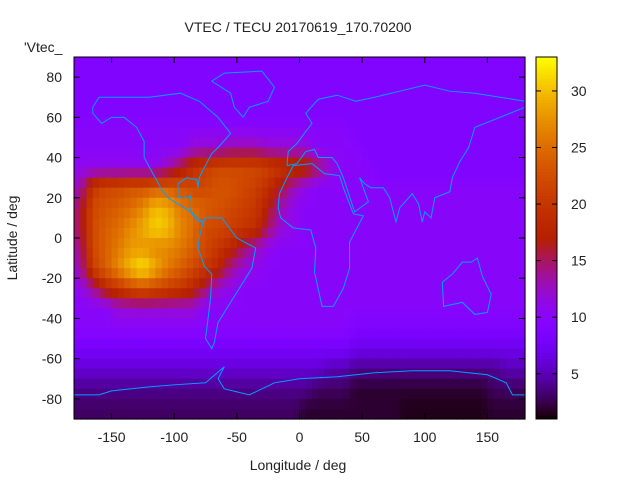 This screenshot has height=480, width=640. I want to click on colorbar-tick-label: 30, so click(579, 91).